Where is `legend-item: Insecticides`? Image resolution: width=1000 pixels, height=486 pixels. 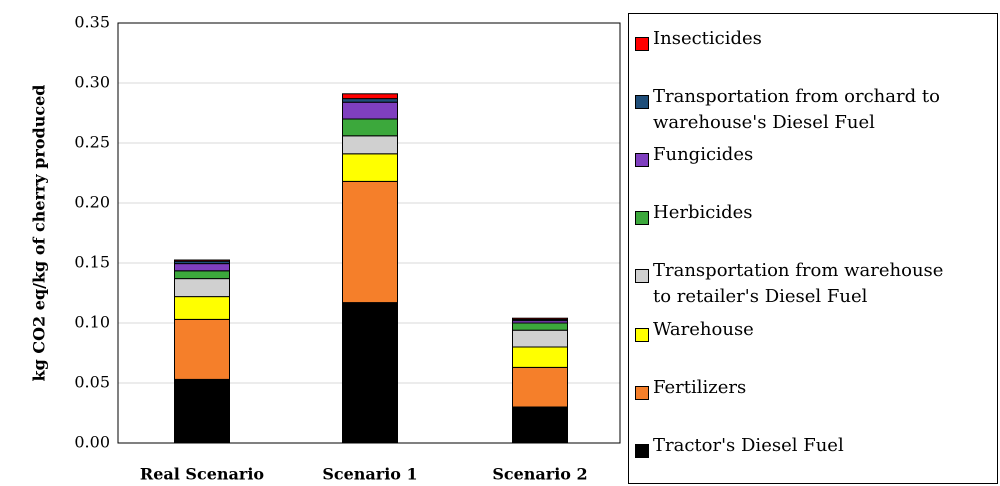 legend-item: Insecticides is located at coordinates (796, 40).